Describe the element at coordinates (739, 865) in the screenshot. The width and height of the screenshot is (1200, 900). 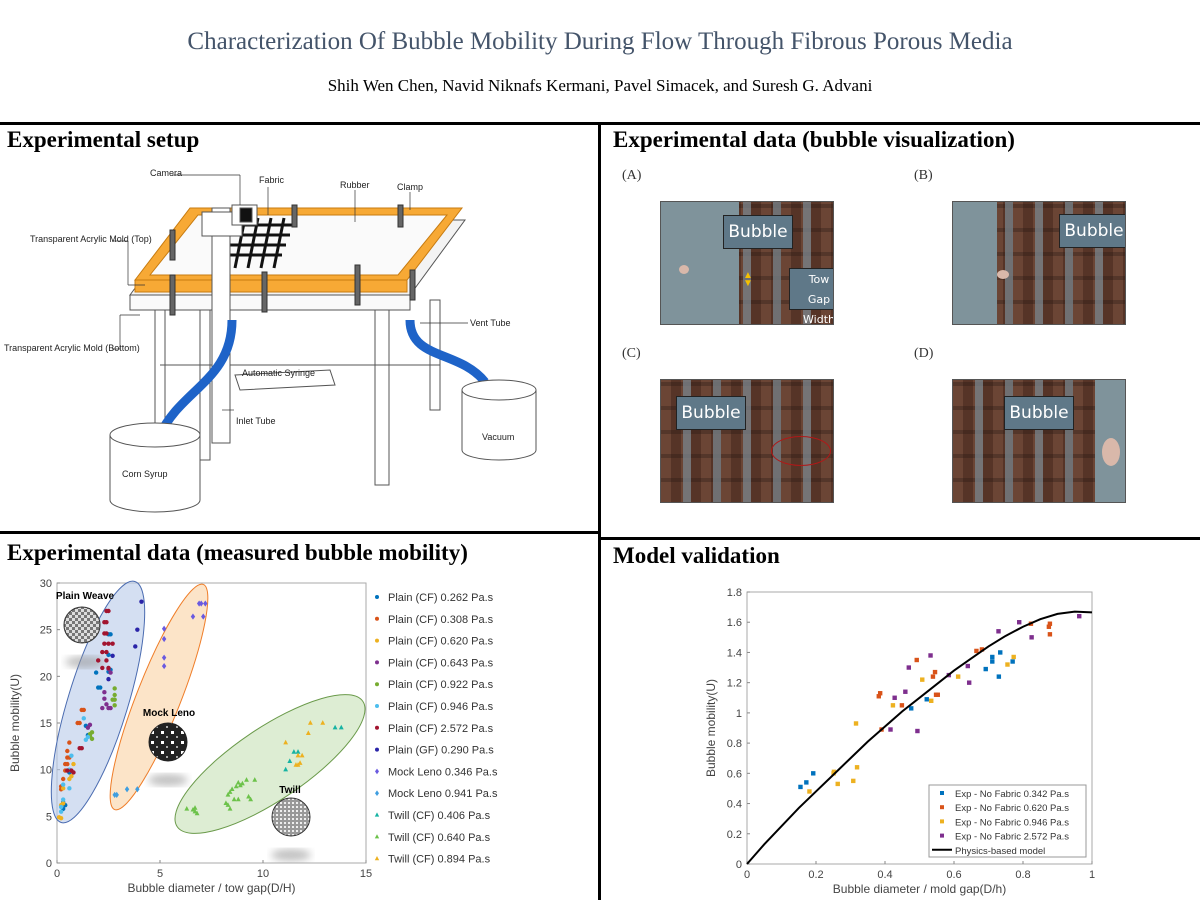
I see `y-tick-label: 0` at that location.